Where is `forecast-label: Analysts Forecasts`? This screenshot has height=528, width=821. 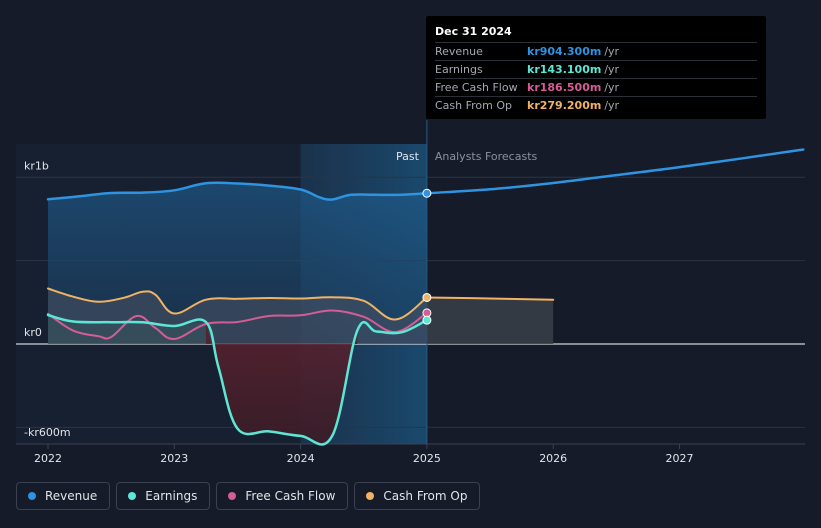
forecast-label: Analysts Forecasts is located at coordinates (486, 156).